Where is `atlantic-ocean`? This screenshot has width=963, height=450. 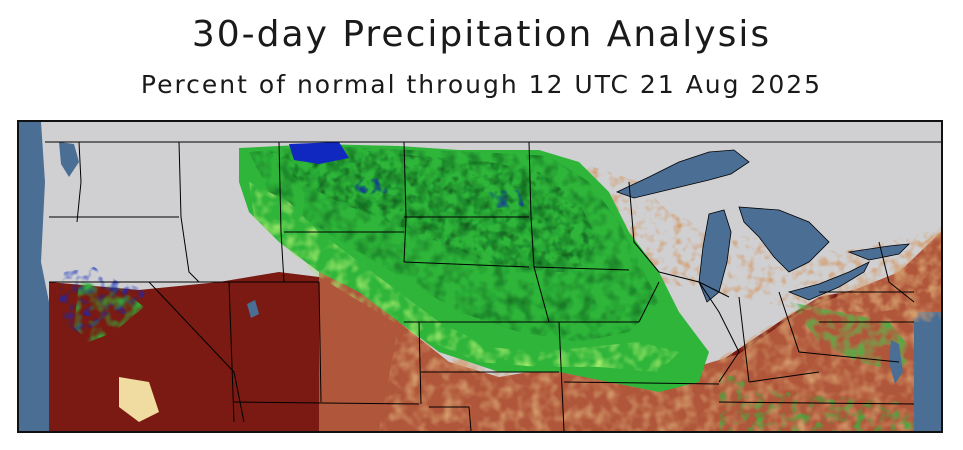 atlantic-ocean is located at coordinates (927, 371).